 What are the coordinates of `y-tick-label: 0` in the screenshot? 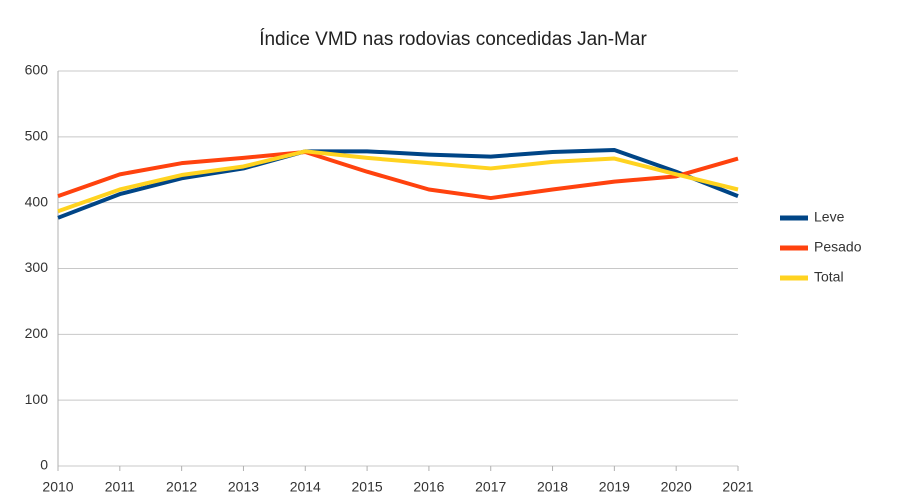 It's located at (44, 465).